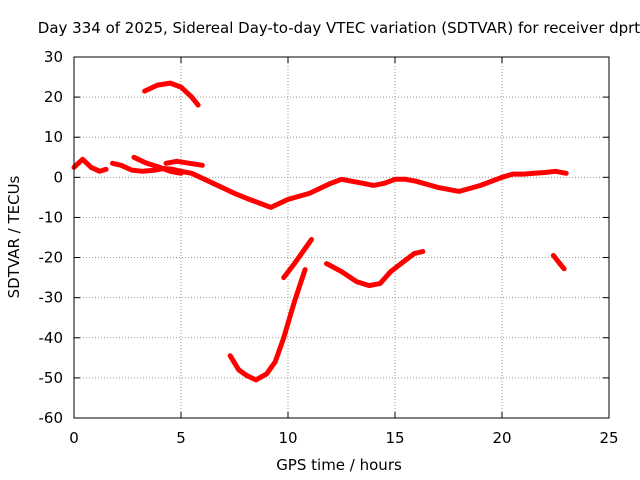  Describe the element at coordinates (608, 438) in the screenshot. I see `x-tick-label: 25` at that location.